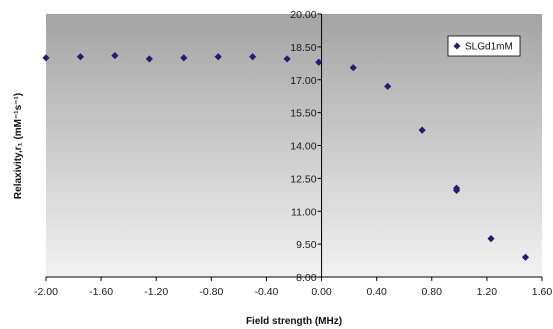 This screenshot has width=553, height=329. What do you see at coordinates (18, 146) in the screenshot?
I see `y-axis-title: Relaxivity,r₁ (mM⁻¹s⁻¹)` at bounding box center [18, 146].